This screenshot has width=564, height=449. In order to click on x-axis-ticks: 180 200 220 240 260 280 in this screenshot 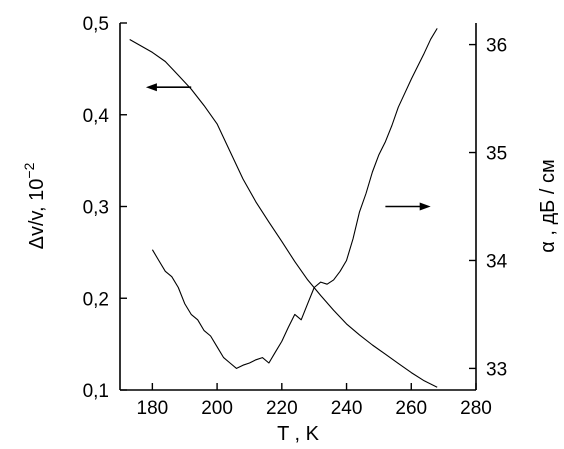, I will do `click(314, 401)`.